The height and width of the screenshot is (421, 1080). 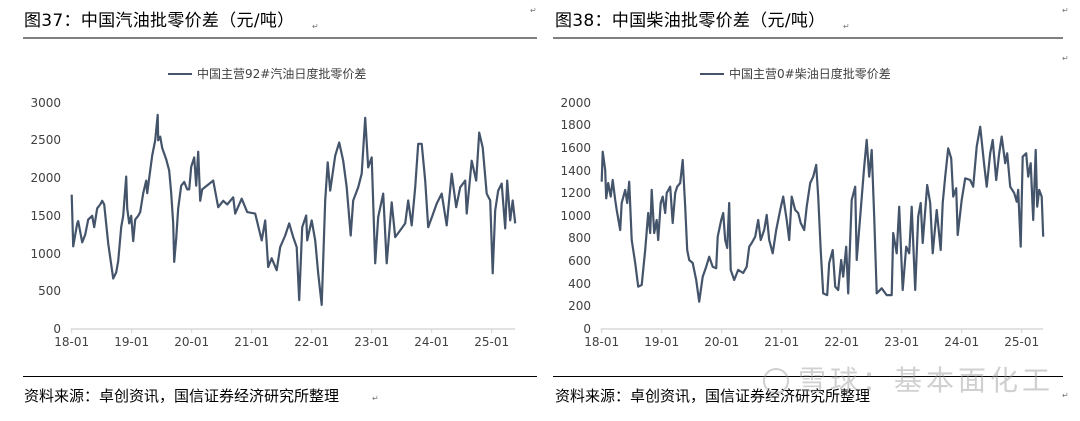 I want to click on snowball-logo-icon, so click(x=776, y=381).